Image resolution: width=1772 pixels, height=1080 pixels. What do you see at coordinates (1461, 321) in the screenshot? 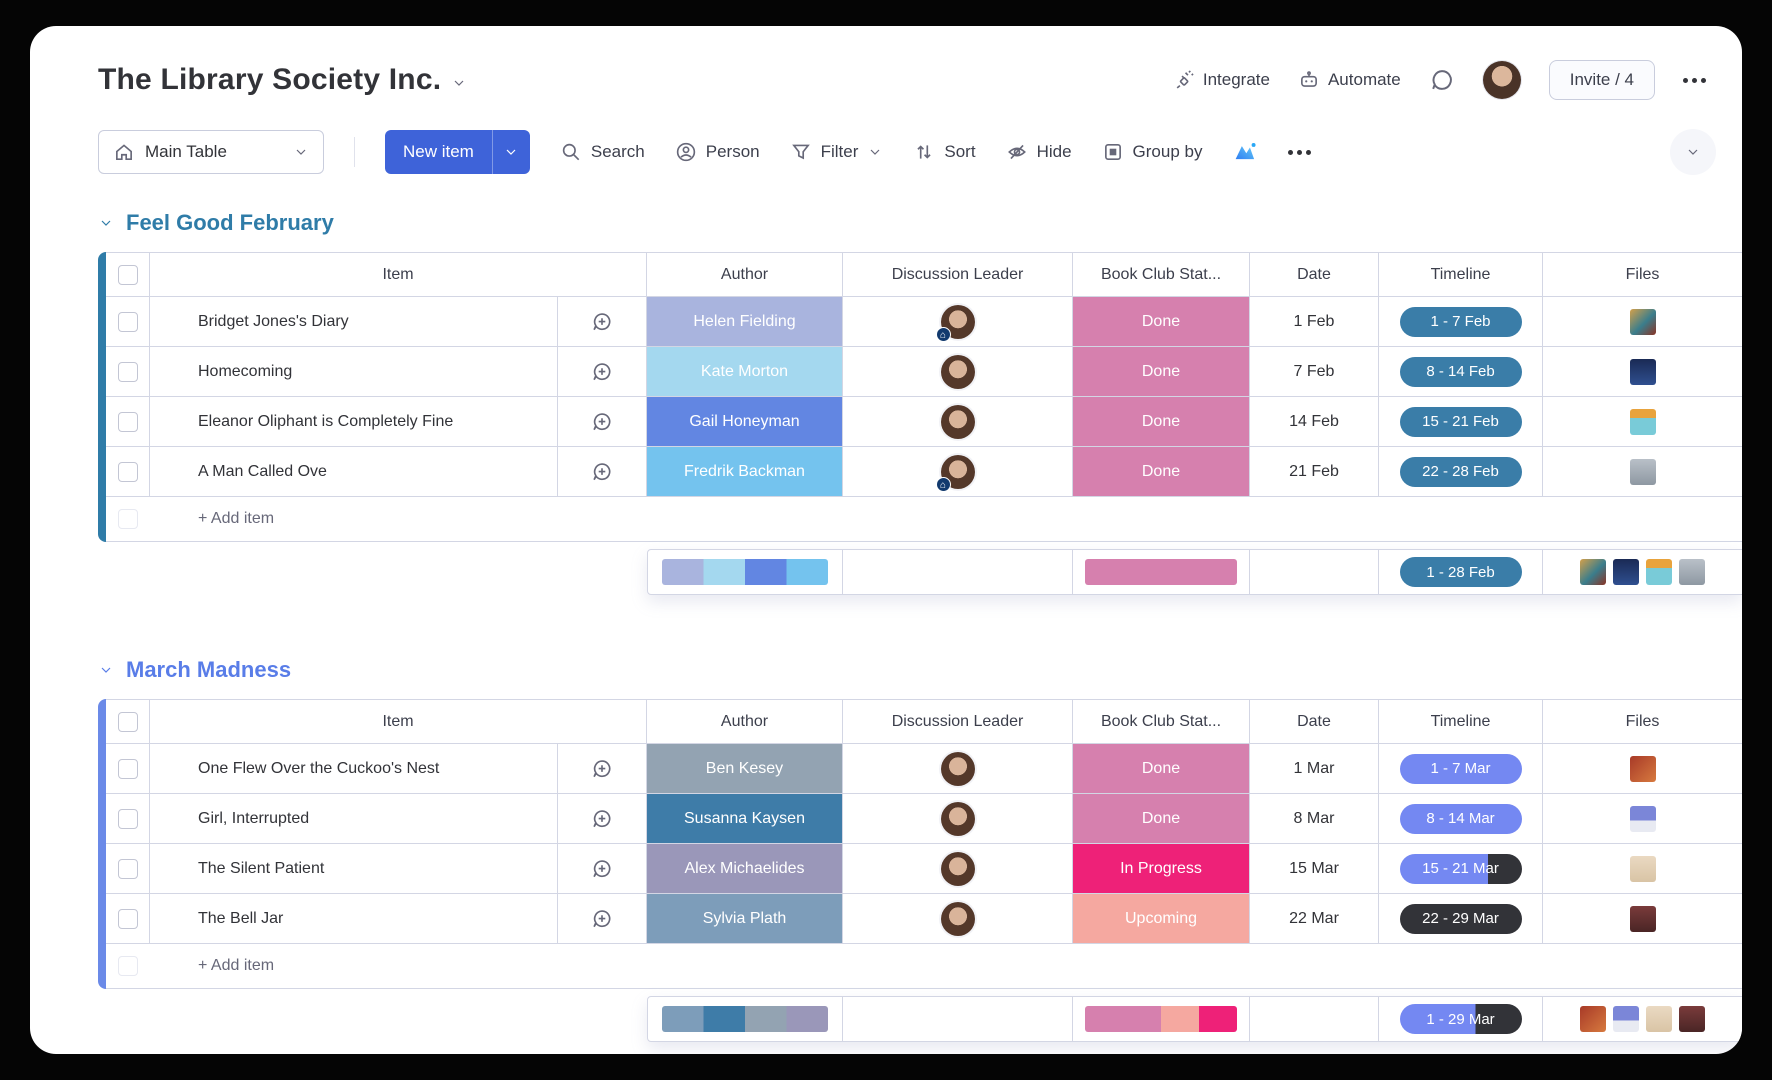
I see `timeline-cell: 1 - 7 Feb` at bounding box center [1461, 321].